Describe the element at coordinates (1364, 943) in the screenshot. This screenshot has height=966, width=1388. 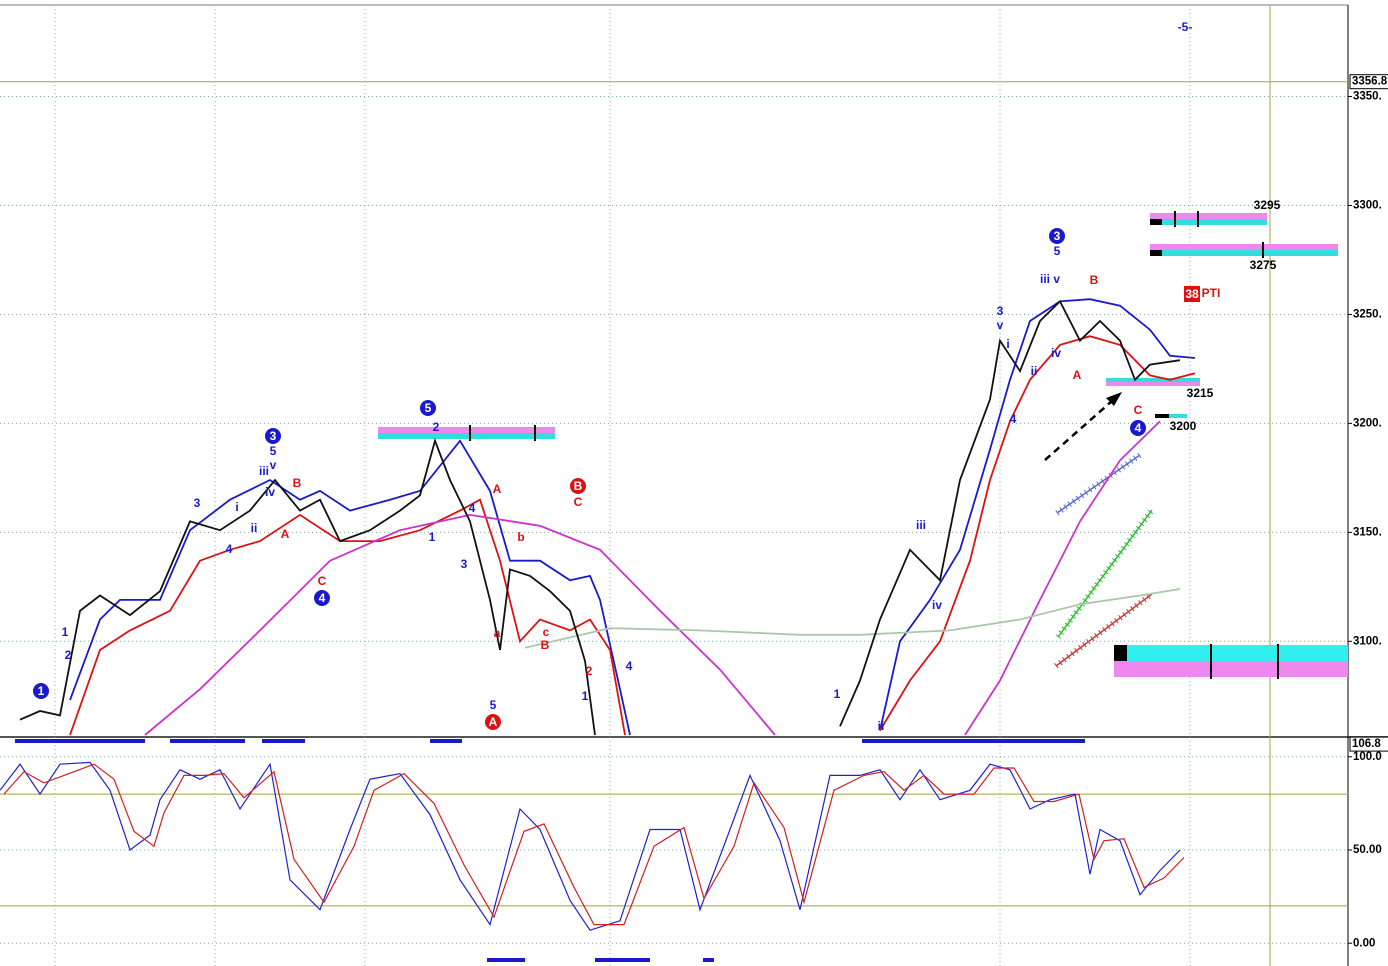
I see `y-tick-label: 0.00` at that location.